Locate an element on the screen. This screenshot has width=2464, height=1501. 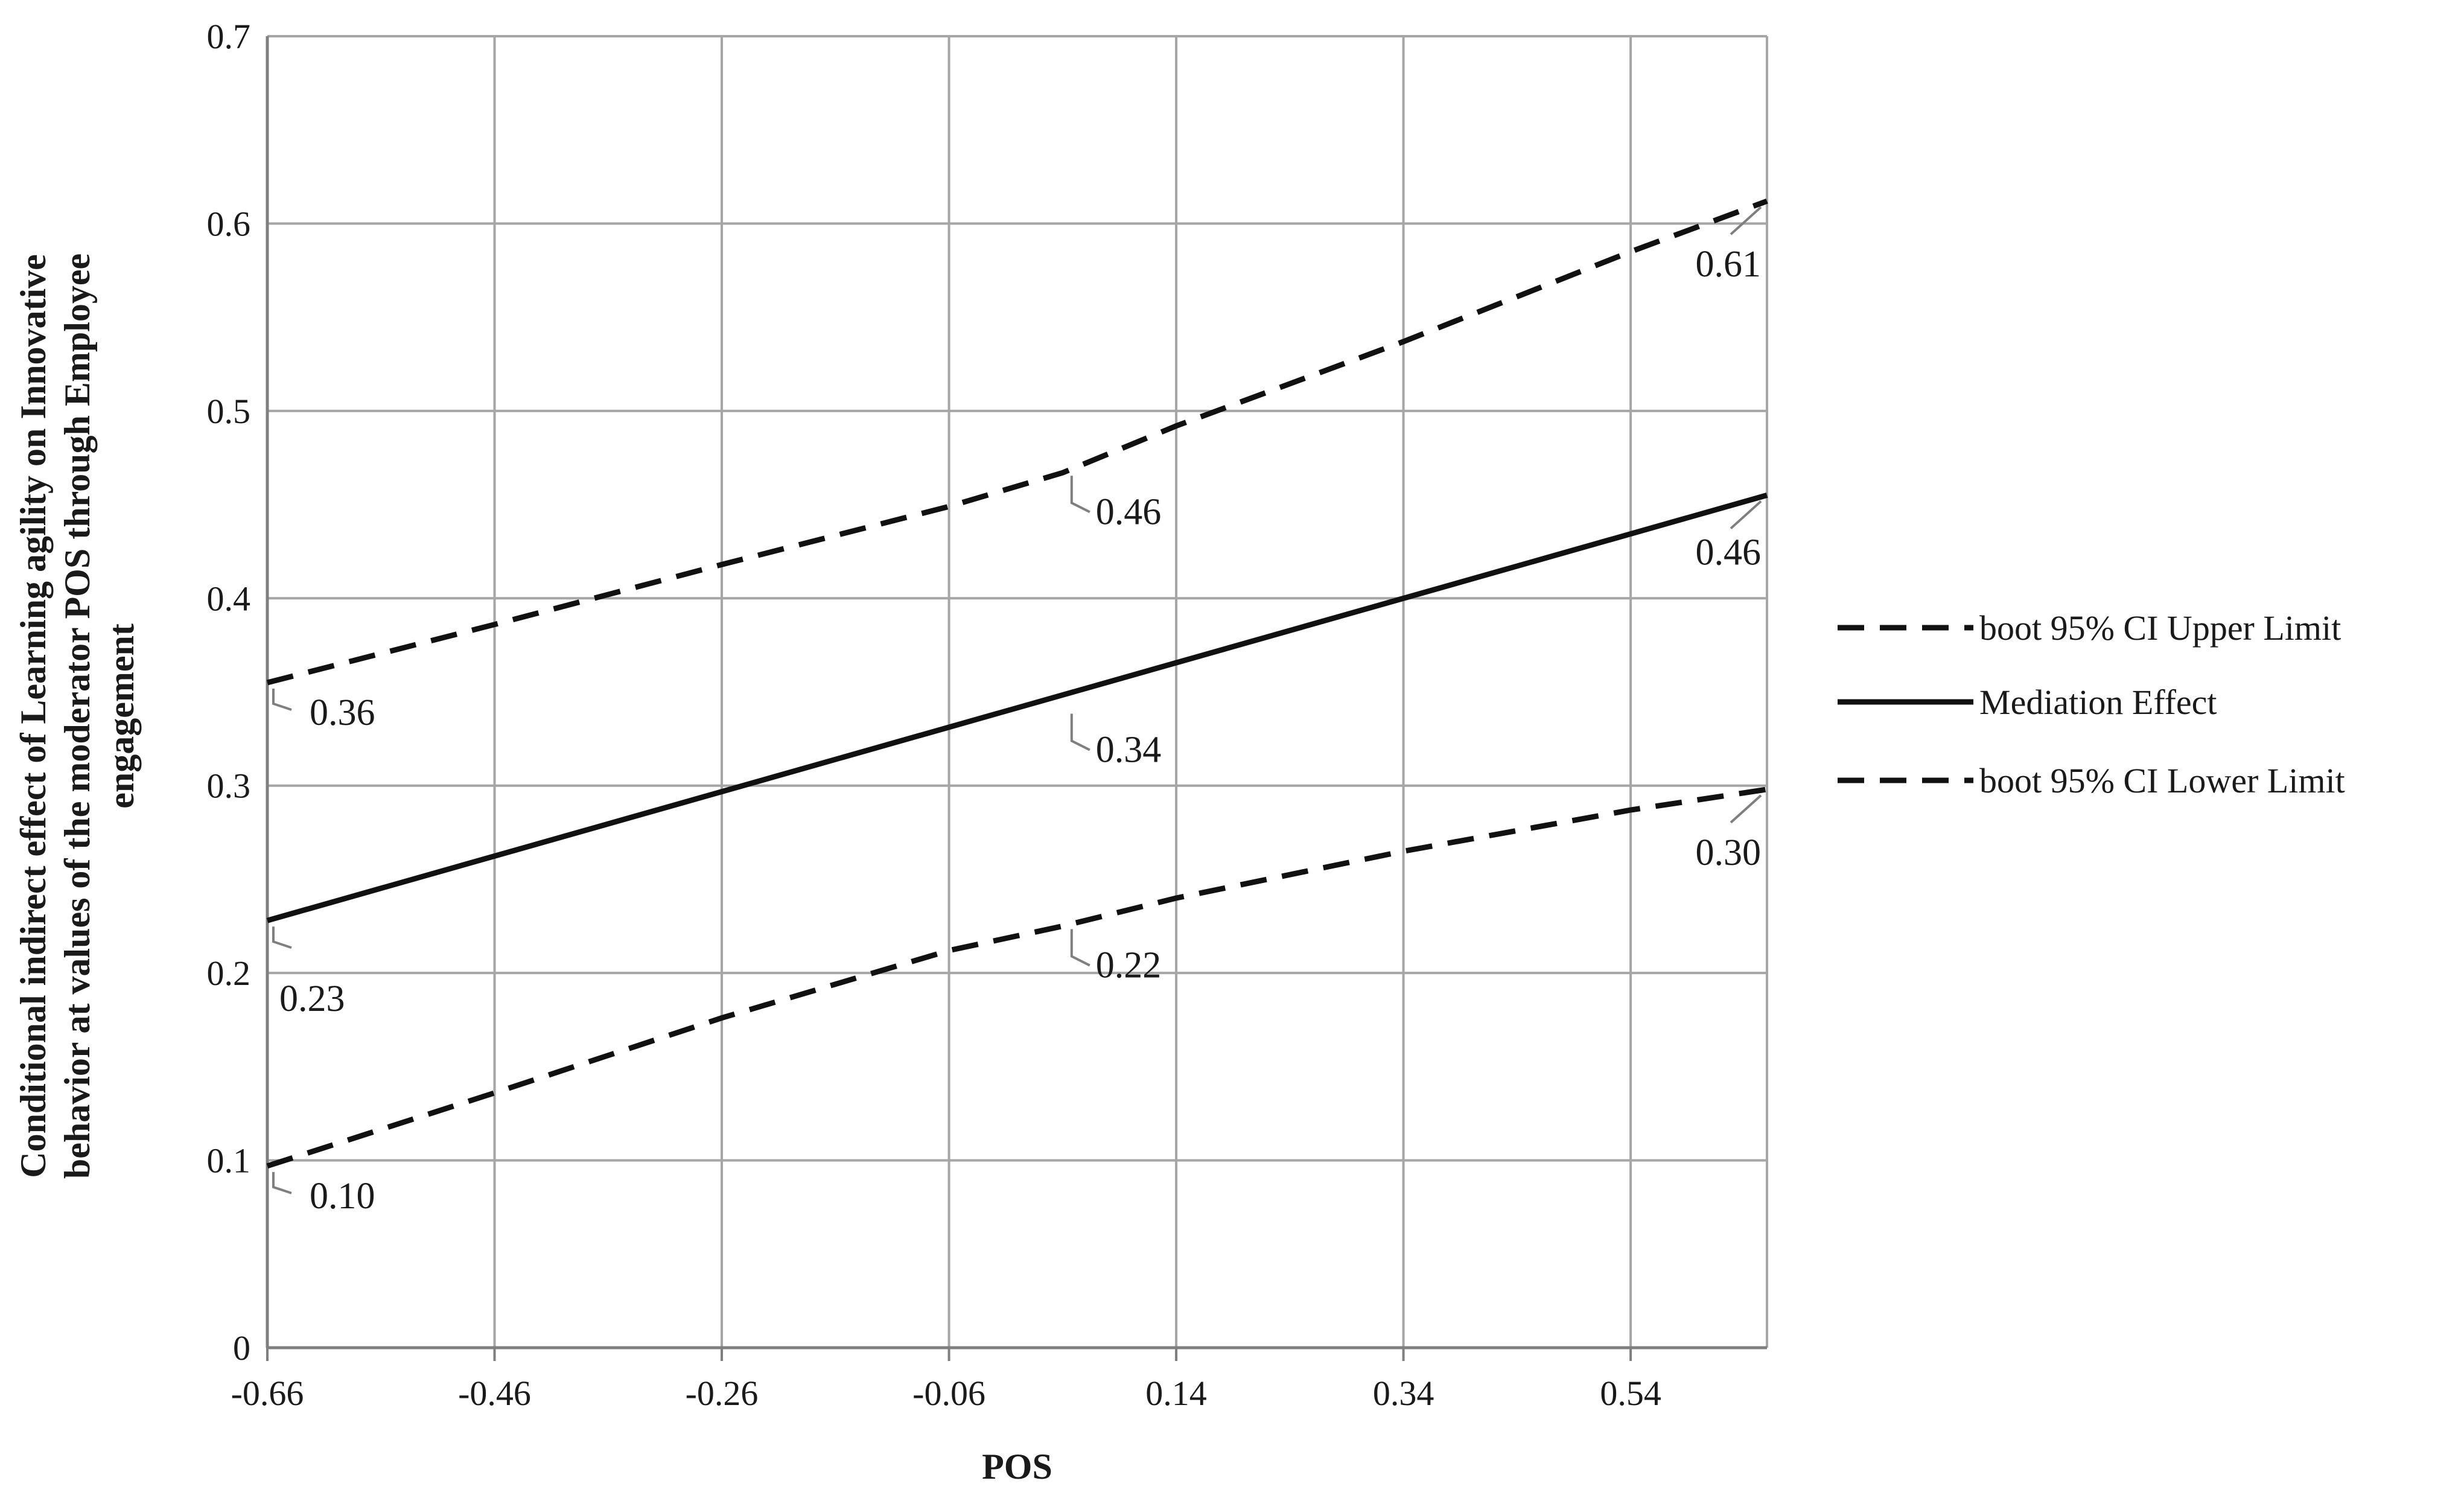
data-label: 0.36 is located at coordinates (342, 713).